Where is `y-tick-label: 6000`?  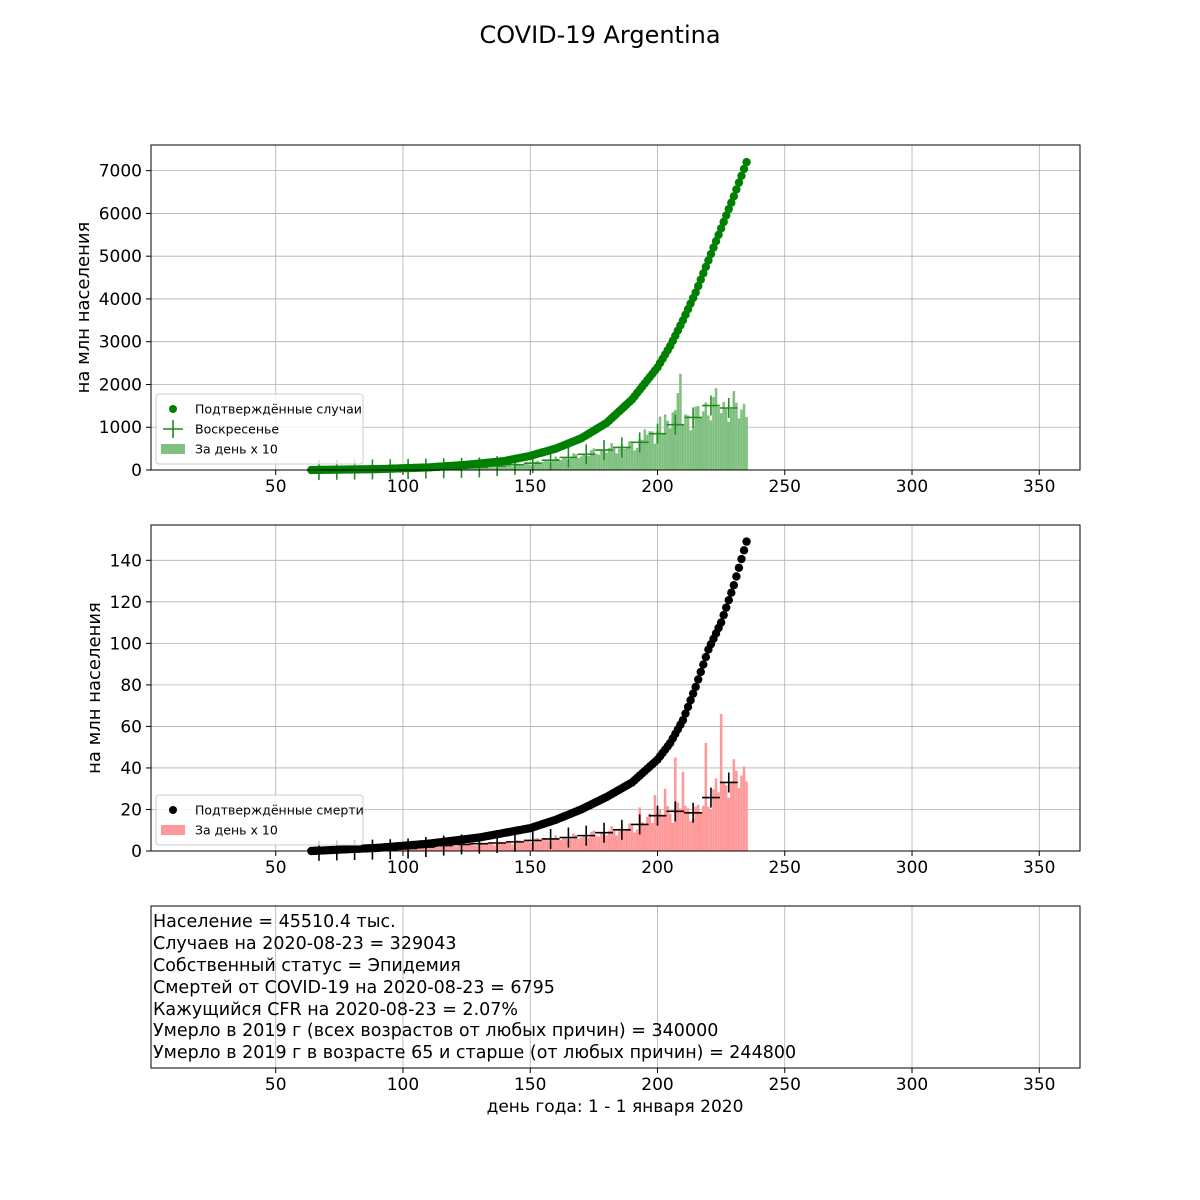
y-tick-label: 6000 is located at coordinates (120, 214).